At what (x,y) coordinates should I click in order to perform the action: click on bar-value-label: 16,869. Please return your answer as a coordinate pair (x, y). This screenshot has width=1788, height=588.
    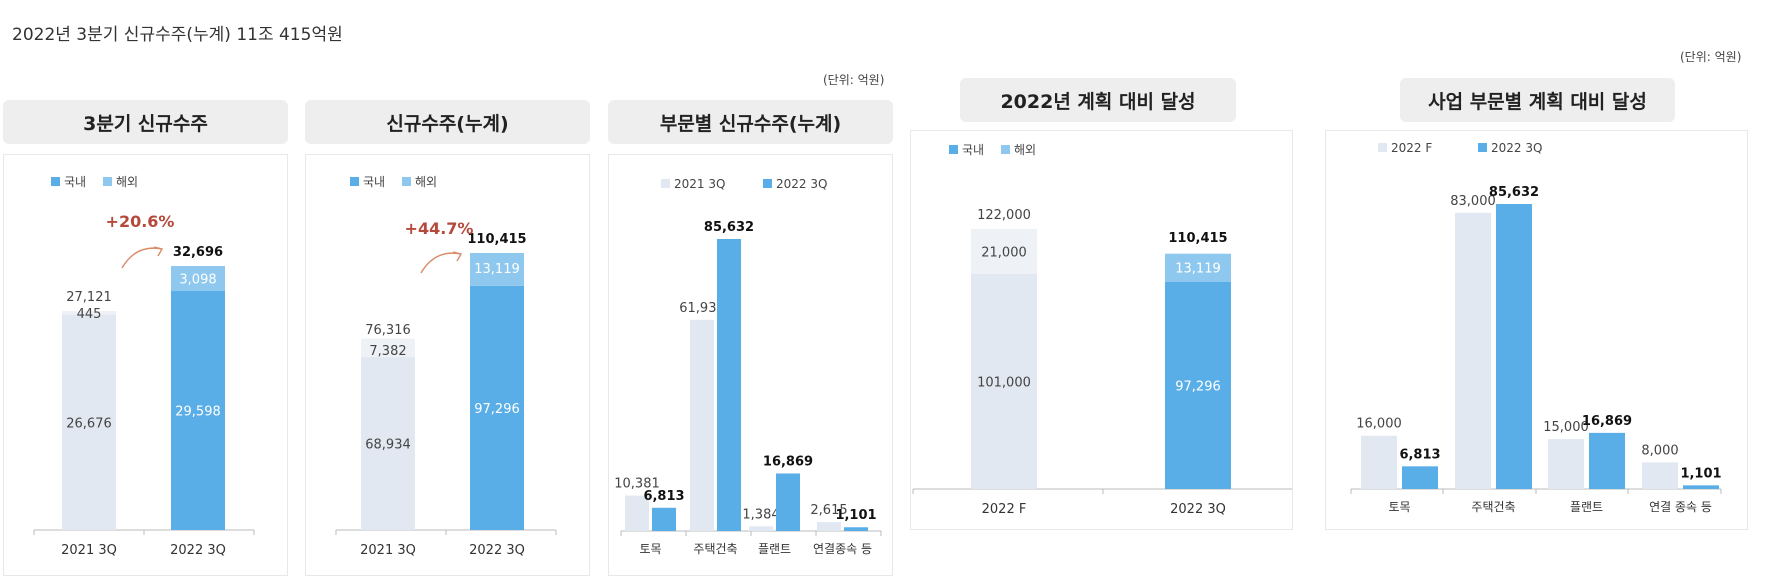
    Looking at the image, I should click on (788, 461).